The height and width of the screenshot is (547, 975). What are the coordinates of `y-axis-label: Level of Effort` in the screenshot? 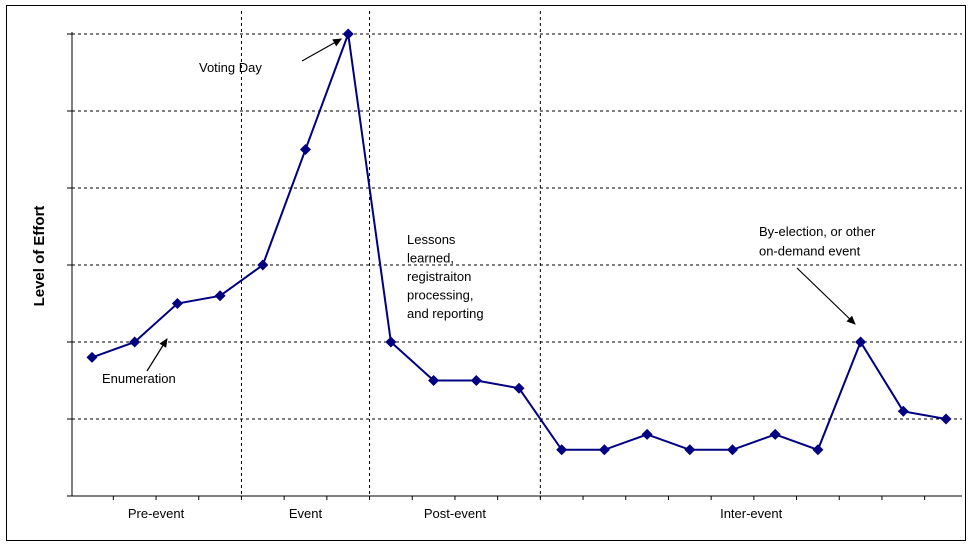 It's located at (39, 256).